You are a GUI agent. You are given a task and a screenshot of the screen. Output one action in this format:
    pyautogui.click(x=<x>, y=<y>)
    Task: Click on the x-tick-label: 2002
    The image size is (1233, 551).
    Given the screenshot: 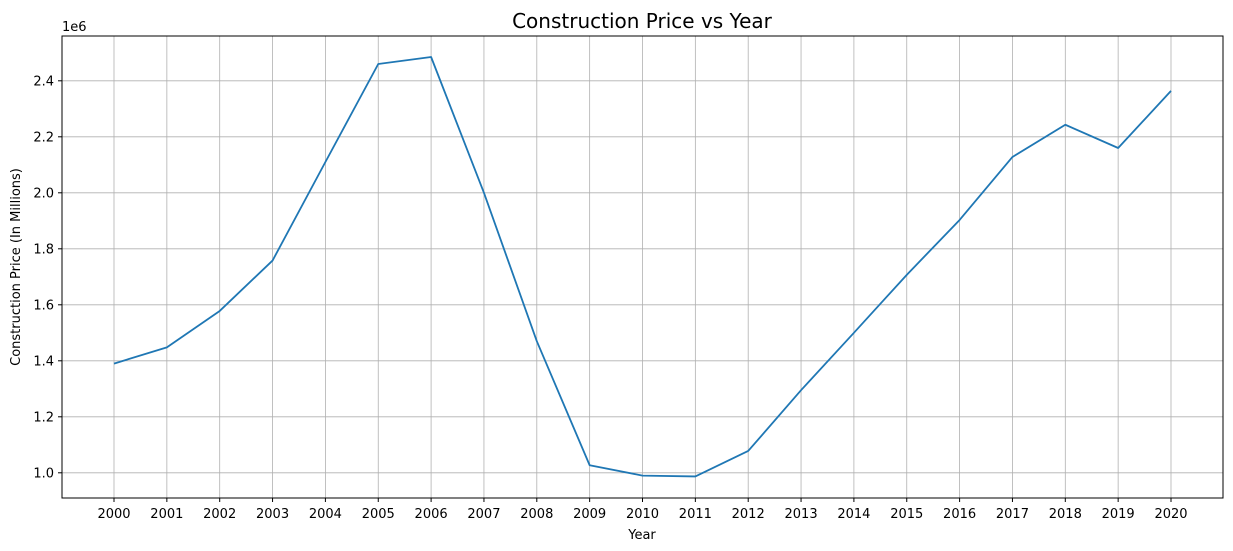 What is the action you would take?
    pyautogui.click(x=219, y=514)
    